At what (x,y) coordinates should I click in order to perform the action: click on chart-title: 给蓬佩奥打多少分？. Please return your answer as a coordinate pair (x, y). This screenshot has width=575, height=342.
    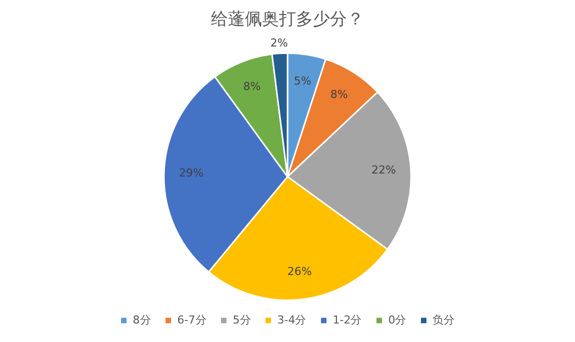
    Looking at the image, I should click on (287, 20).